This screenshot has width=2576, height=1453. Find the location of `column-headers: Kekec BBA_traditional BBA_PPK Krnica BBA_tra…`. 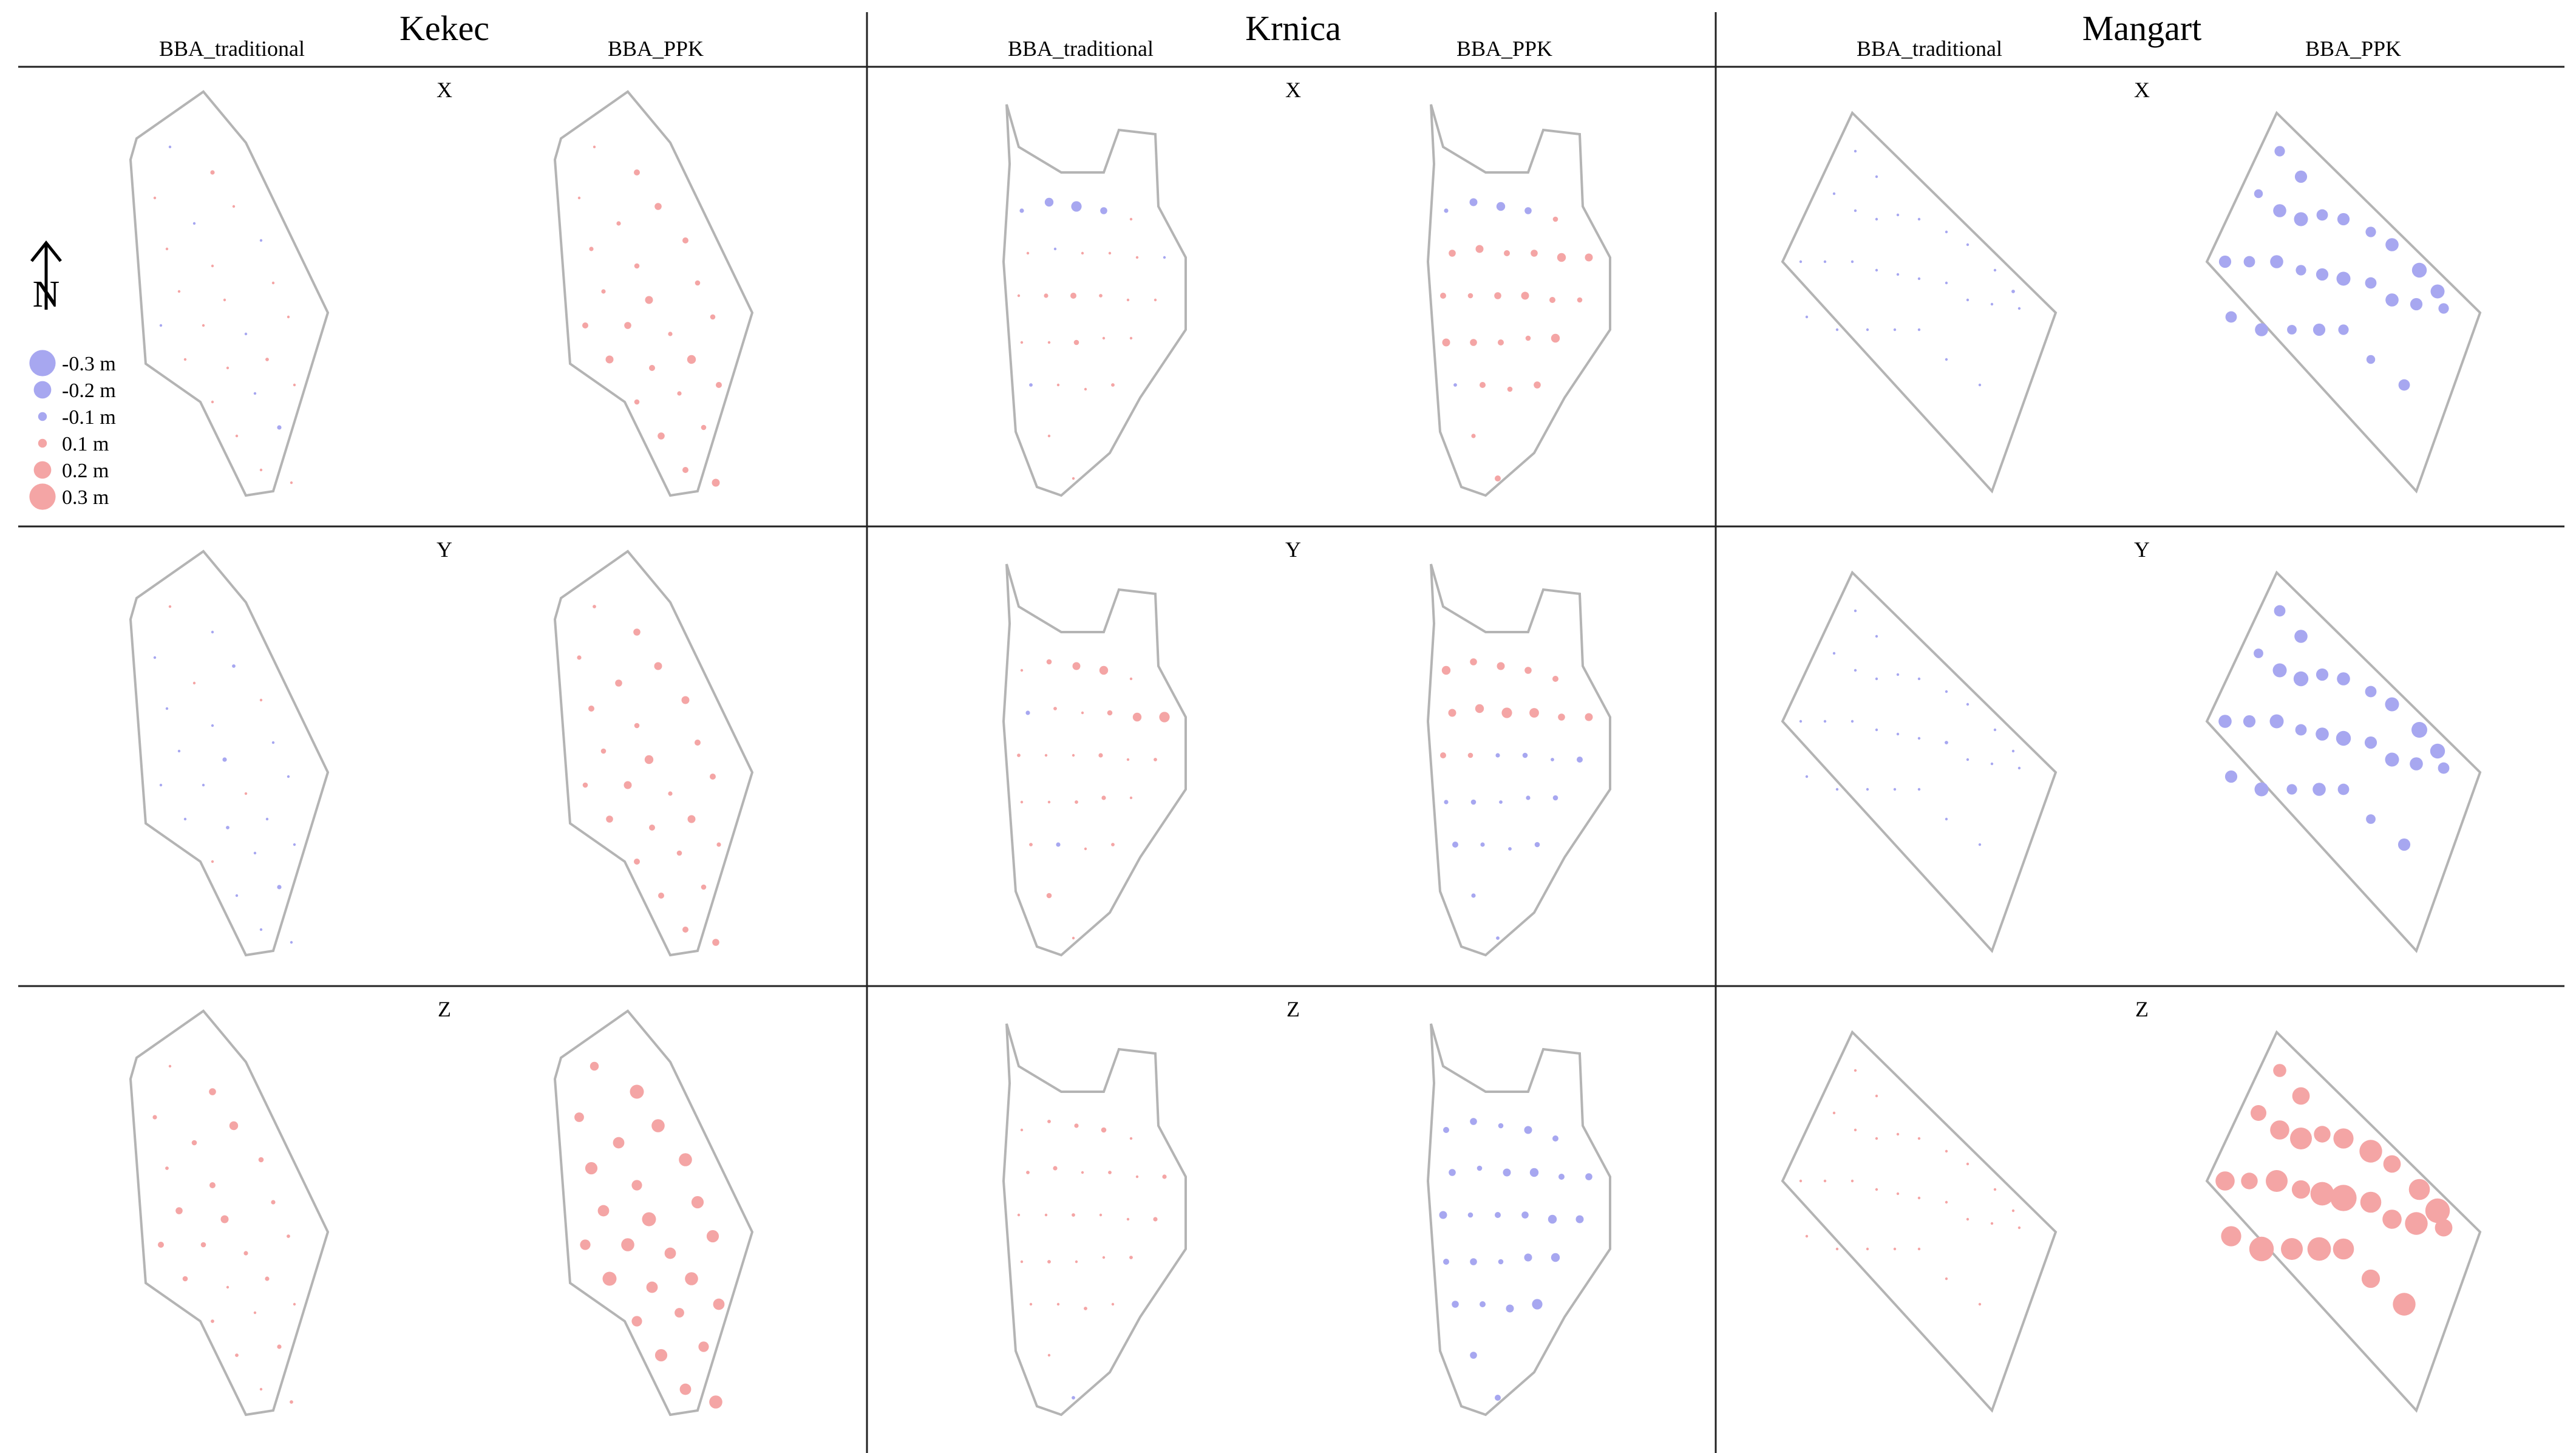

column-headers: Kekec BBA_traditional BBA_PPK Krnica BBA_tra… is located at coordinates (1280, 35).